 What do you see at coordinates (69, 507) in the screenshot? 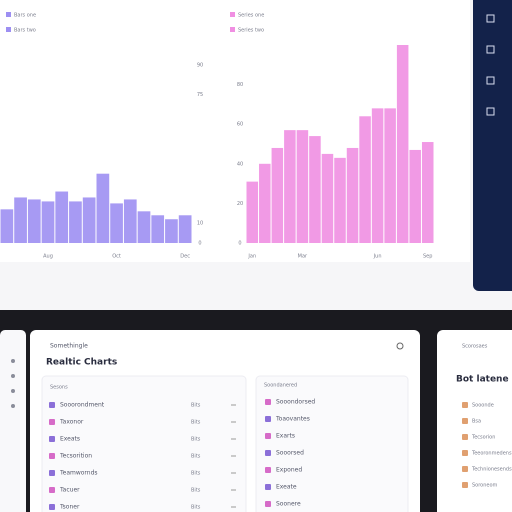
I see `row-label: Tsoner` at bounding box center [69, 507].